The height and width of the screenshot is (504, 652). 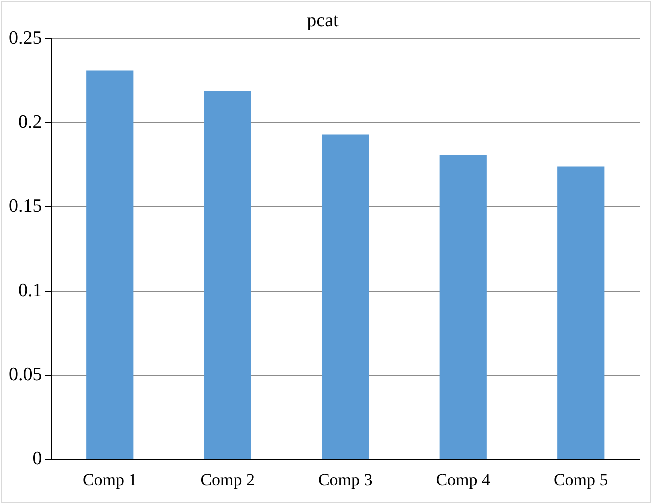 I want to click on y-tick-label: 0.15, so click(x=25, y=207).